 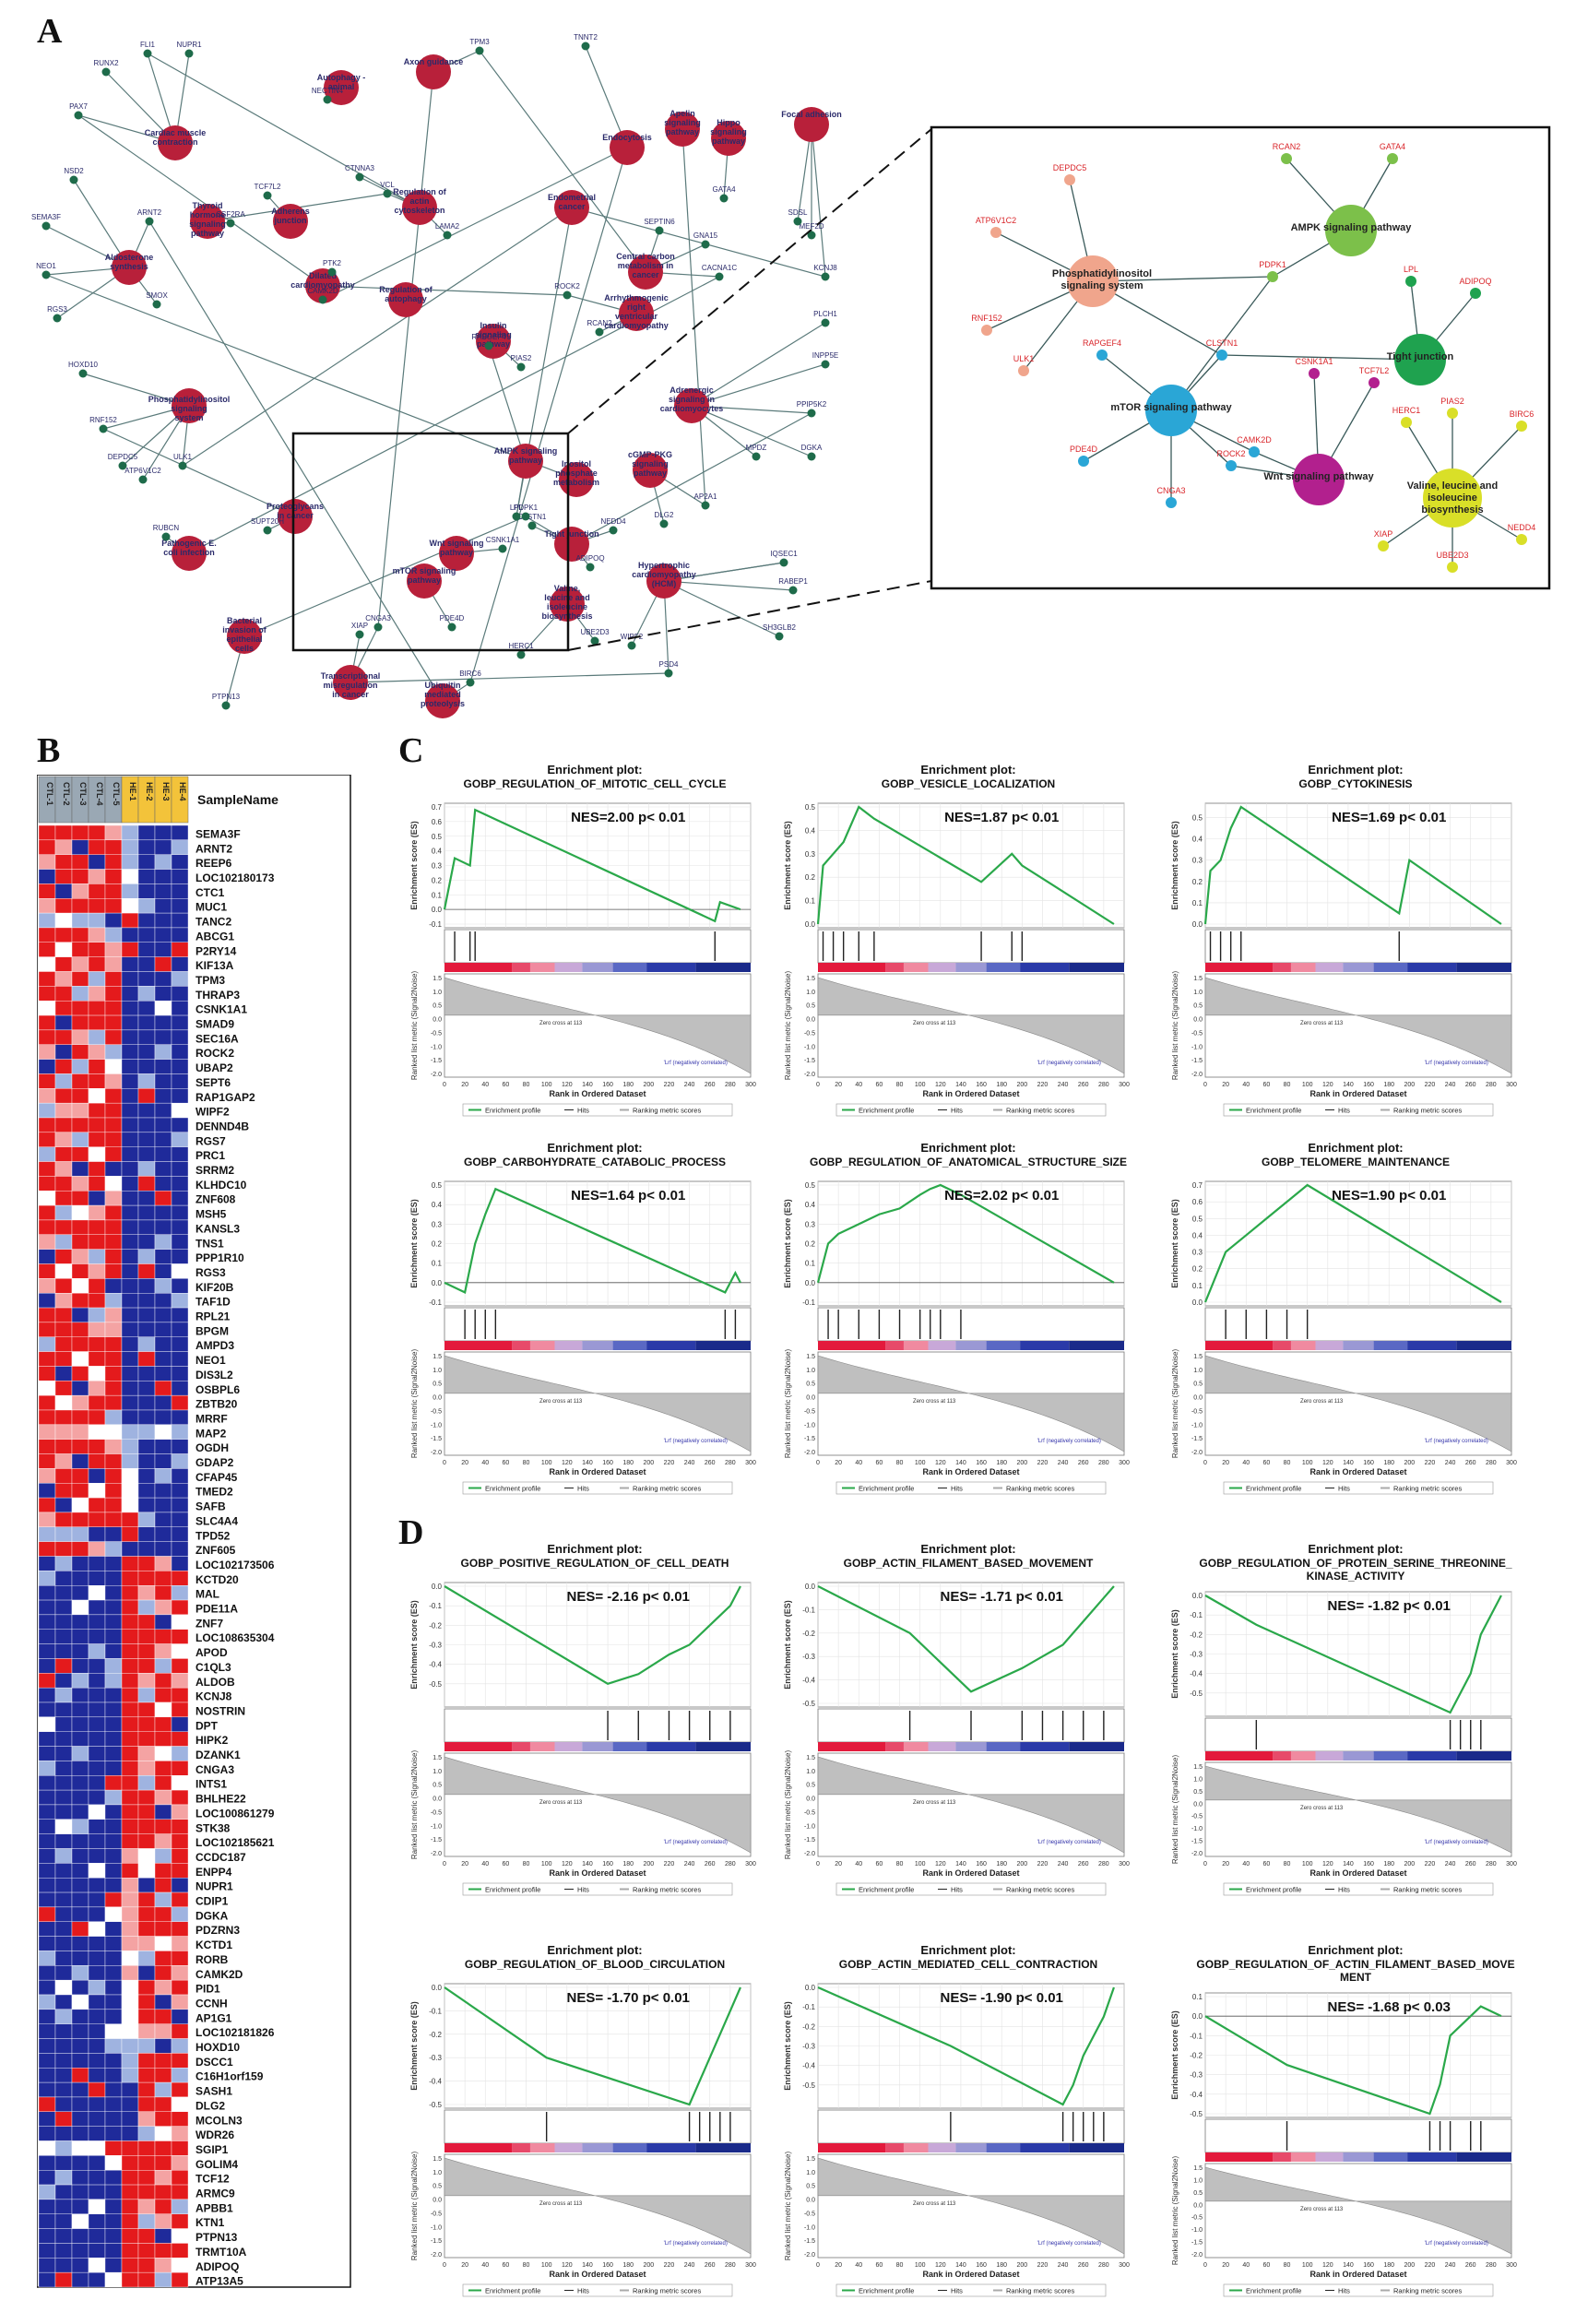 I want to click on gsea-title: GOBP_REGULATION_OF_MITOTIC_CELL_CYCLE, so click(x=595, y=783).